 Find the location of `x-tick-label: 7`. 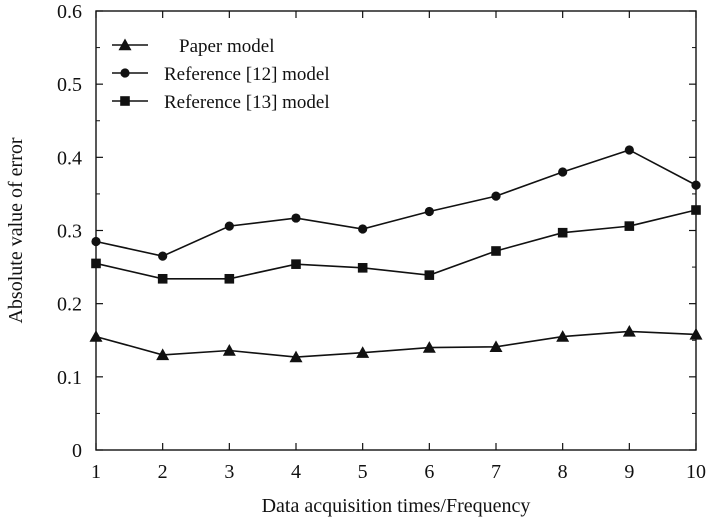

x-tick-label: 7 is located at coordinates (496, 472).